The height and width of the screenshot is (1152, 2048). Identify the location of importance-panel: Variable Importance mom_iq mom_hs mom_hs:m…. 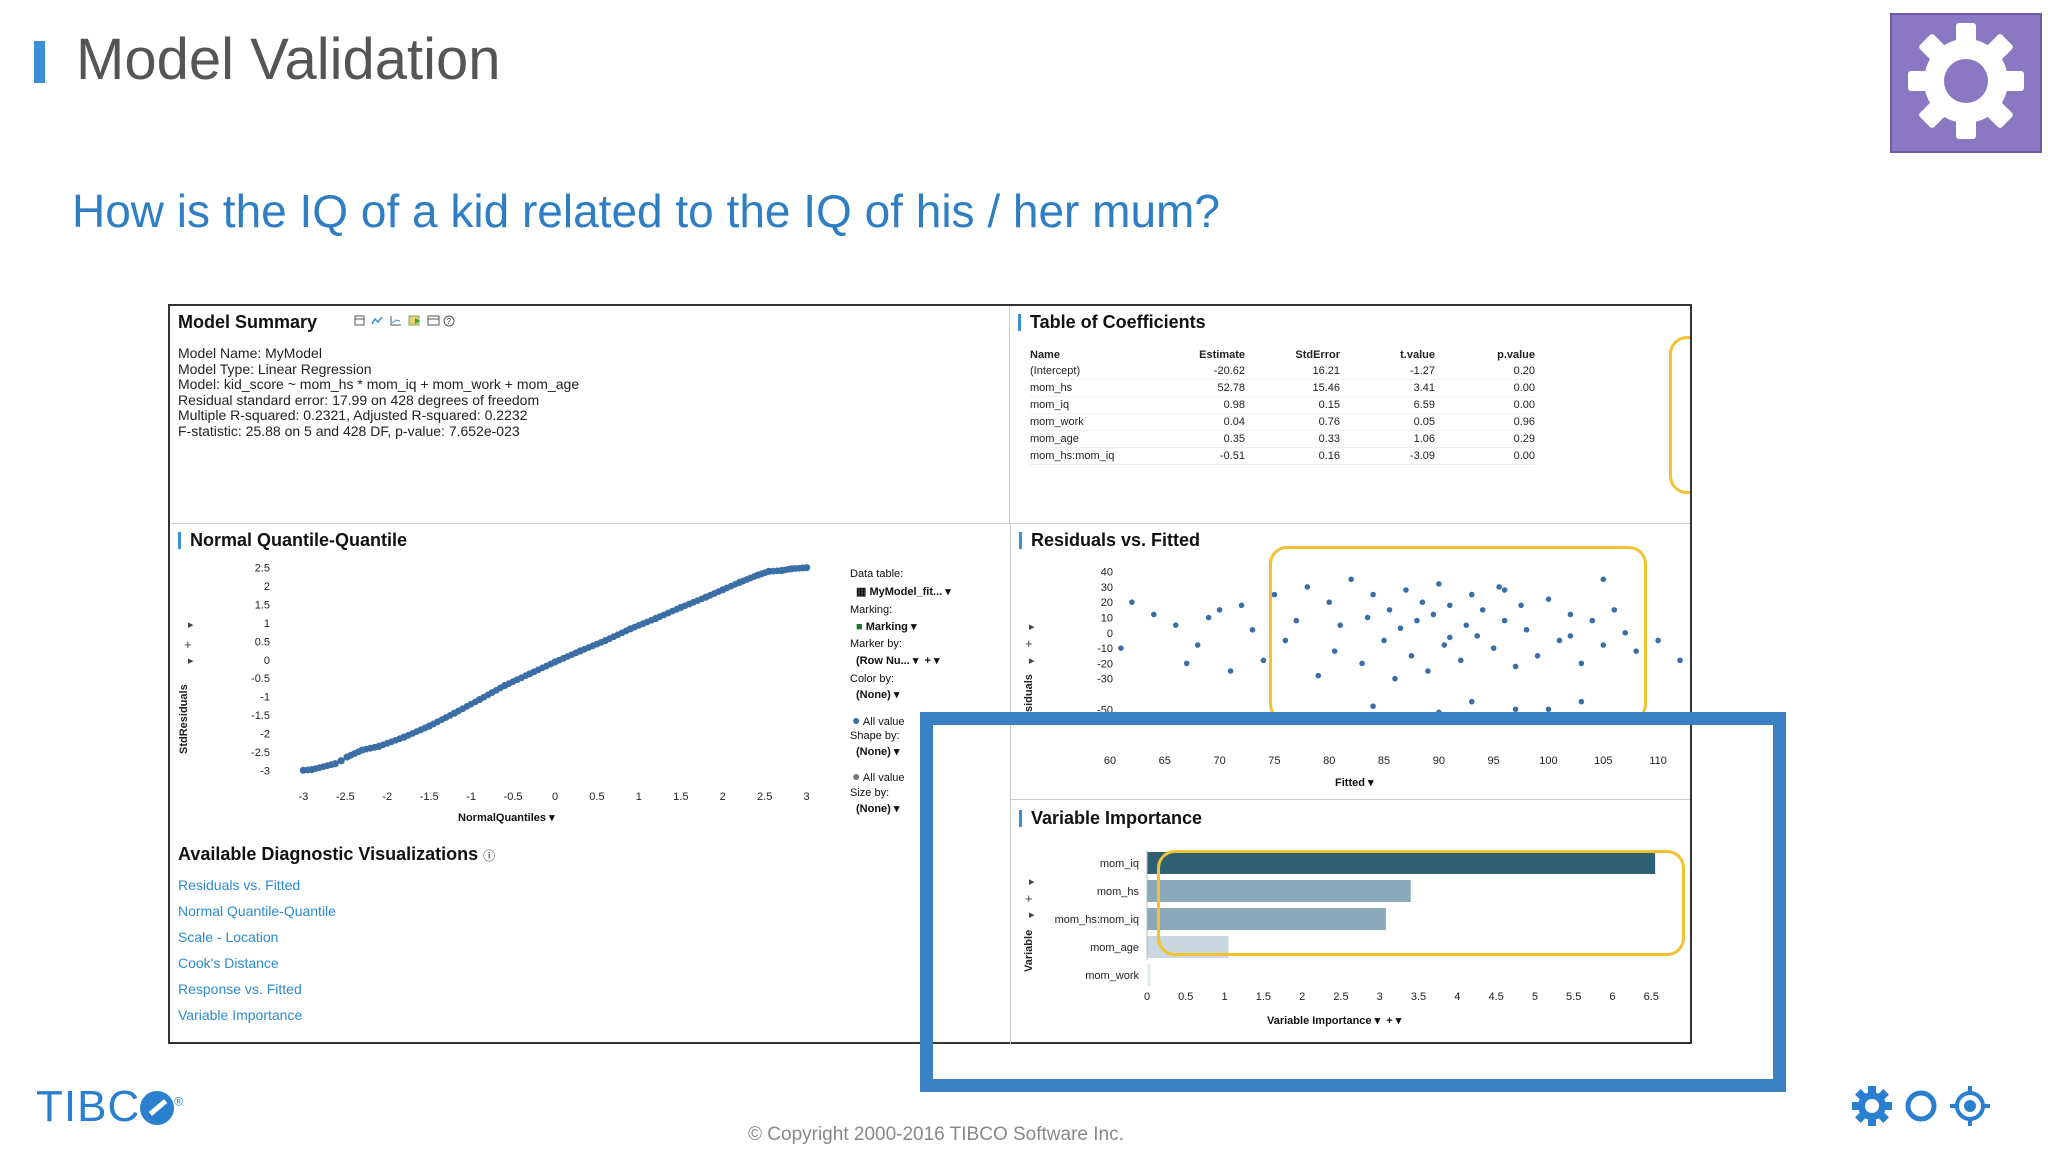
(1350, 922).